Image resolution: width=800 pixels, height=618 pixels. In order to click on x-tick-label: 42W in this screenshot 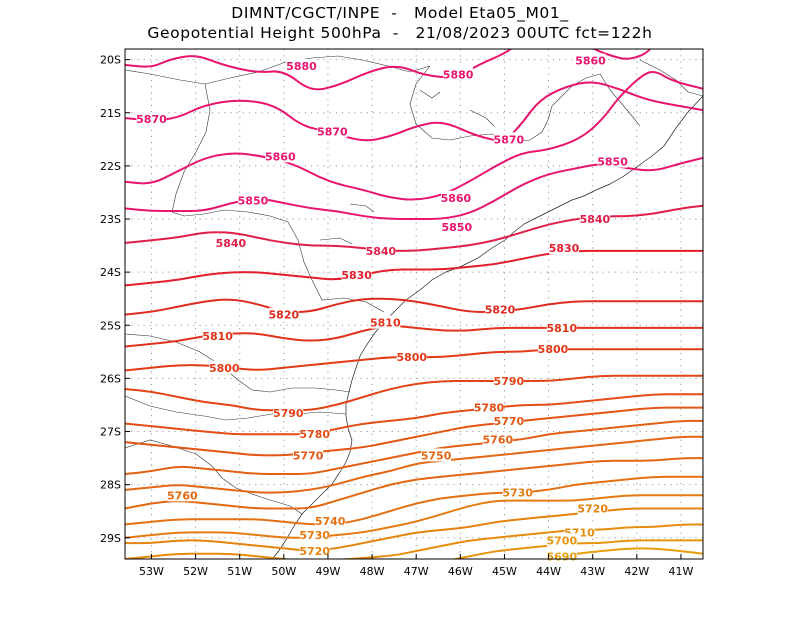, I will do `click(636, 571)`.